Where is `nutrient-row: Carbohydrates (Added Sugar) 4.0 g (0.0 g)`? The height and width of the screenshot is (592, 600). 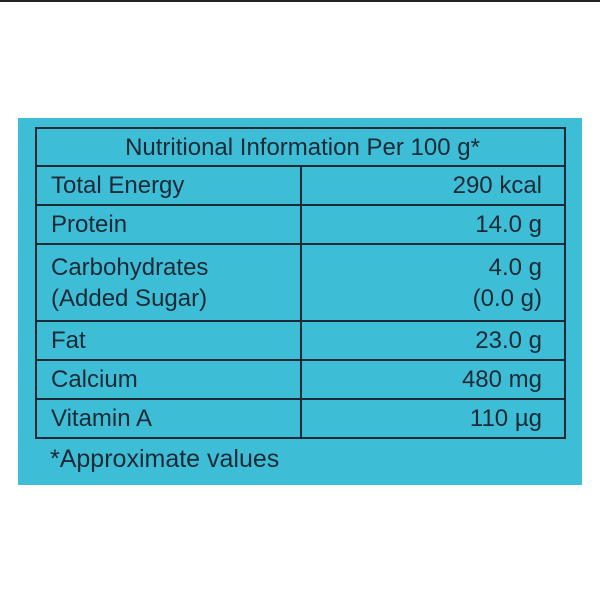
nutrient-row: Carbohydrates (Added Sugar) 4.0 g (0.0 g) is located at coordinates (300, 282).